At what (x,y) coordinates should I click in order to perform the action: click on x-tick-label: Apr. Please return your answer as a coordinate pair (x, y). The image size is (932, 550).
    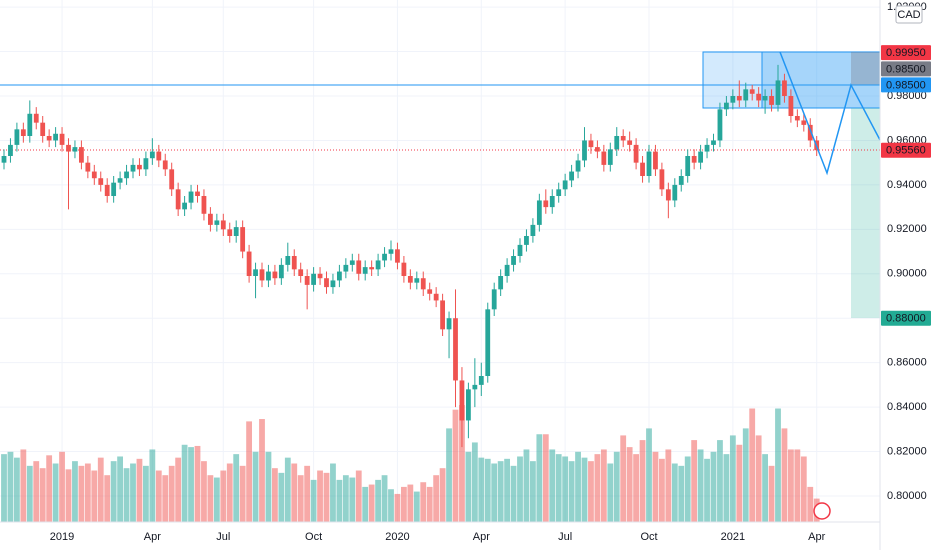
    Looking at the image, I should click on (481, 537).